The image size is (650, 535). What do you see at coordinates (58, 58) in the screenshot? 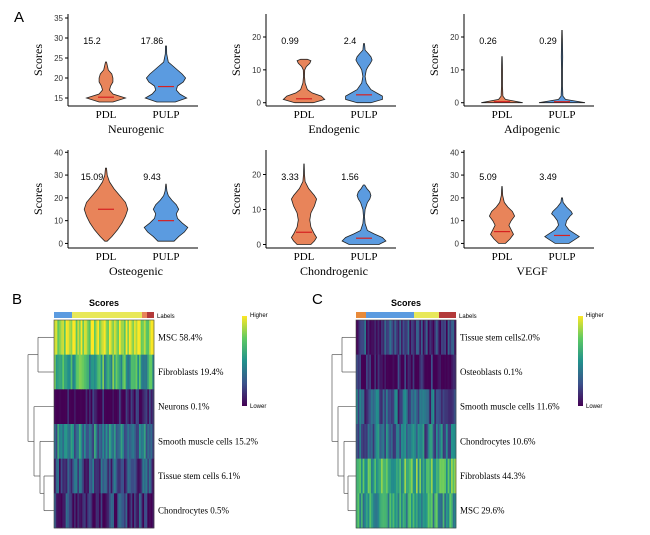
I see `y-tick-label: 25` at bounding box center [58, 58].